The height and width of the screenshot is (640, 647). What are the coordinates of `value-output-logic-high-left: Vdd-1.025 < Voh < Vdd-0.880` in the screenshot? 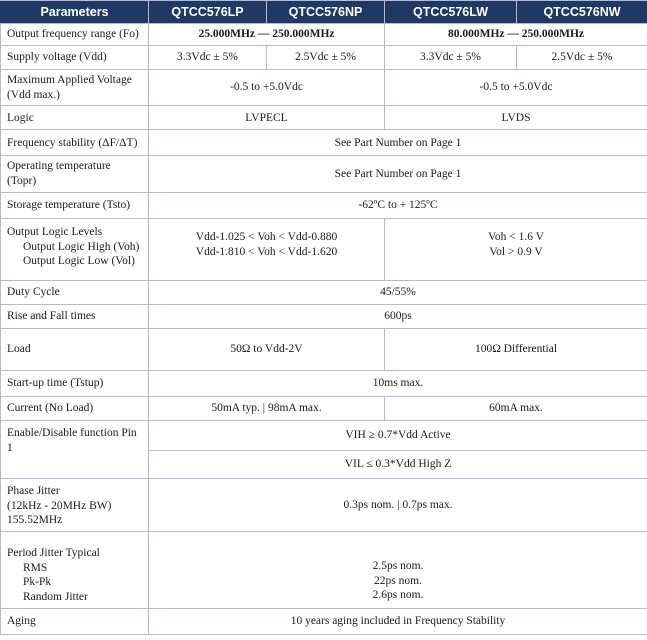 It's located at (266, 236).